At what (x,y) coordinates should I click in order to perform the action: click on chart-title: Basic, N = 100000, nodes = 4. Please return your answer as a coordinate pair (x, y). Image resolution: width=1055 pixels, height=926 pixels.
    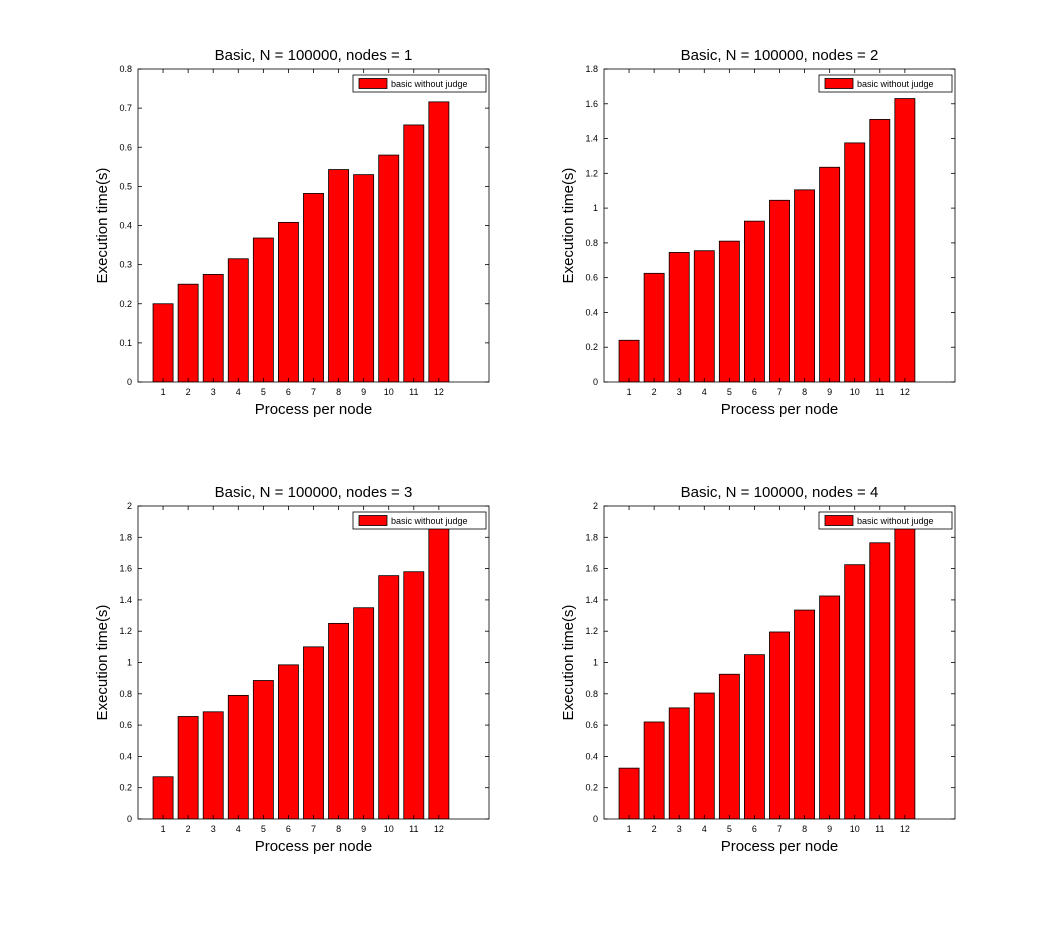
    Looking at the image, I should click on (780, 492).